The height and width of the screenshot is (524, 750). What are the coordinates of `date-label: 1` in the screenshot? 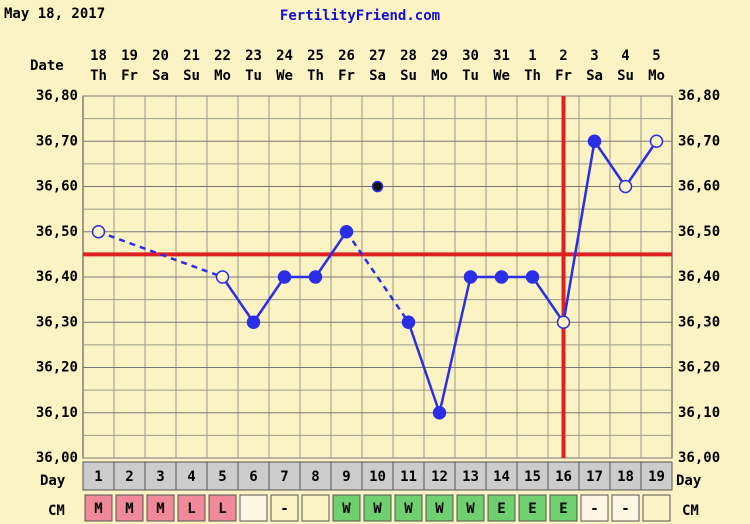 It's located at (532, 56).